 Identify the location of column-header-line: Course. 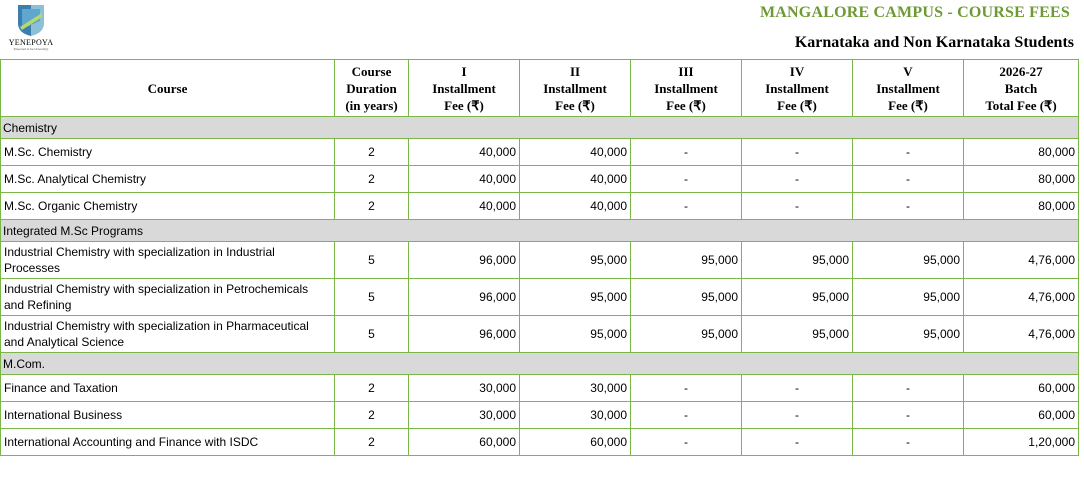
(167, 88).